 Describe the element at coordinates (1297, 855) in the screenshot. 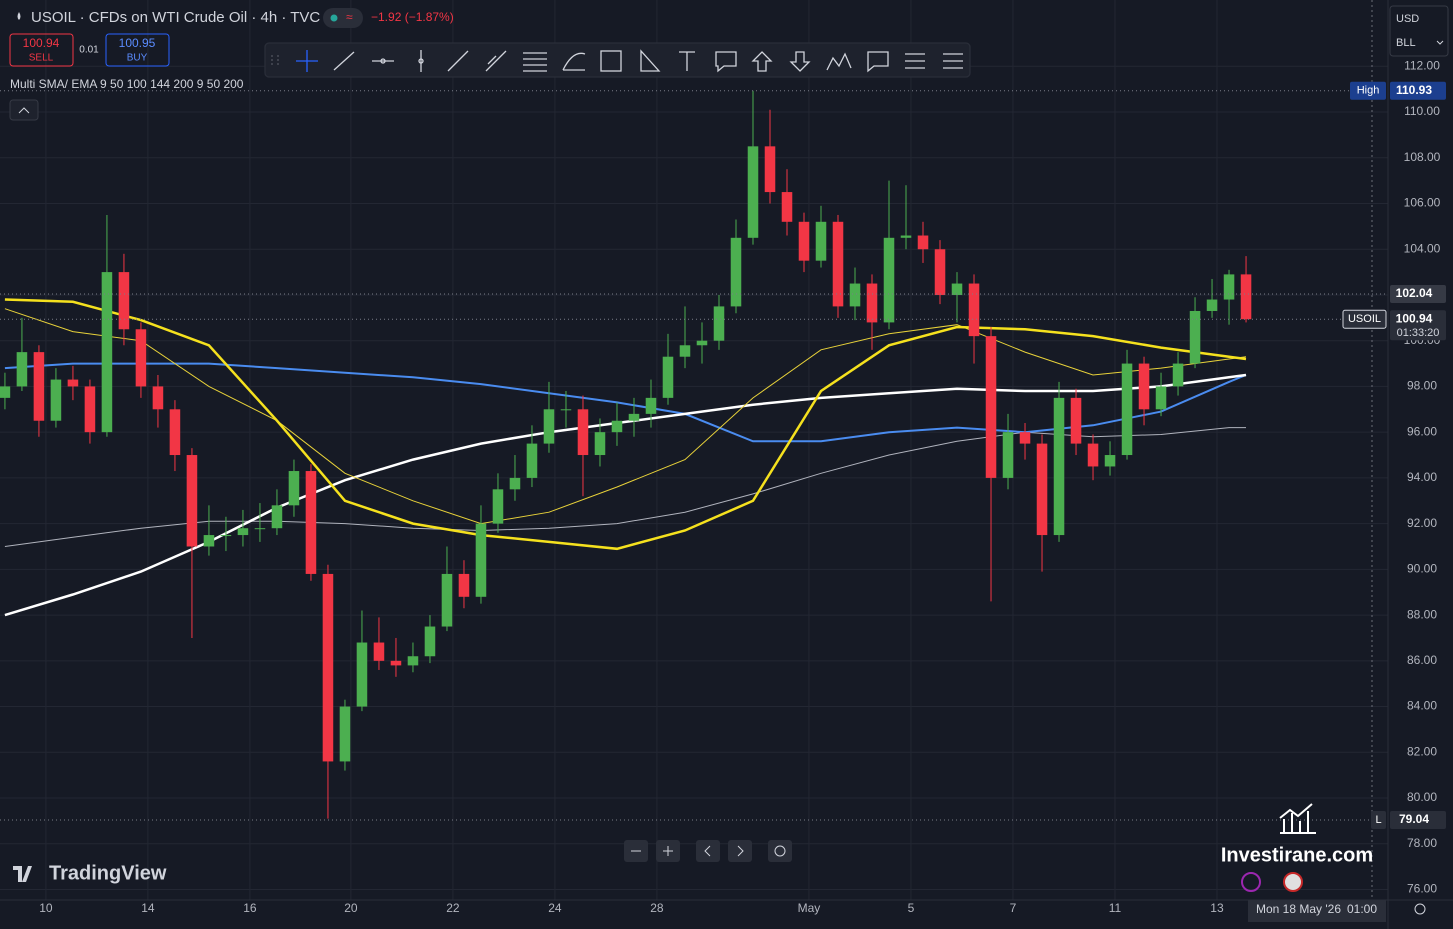

I see `watermark: Investirane.com` at that location.